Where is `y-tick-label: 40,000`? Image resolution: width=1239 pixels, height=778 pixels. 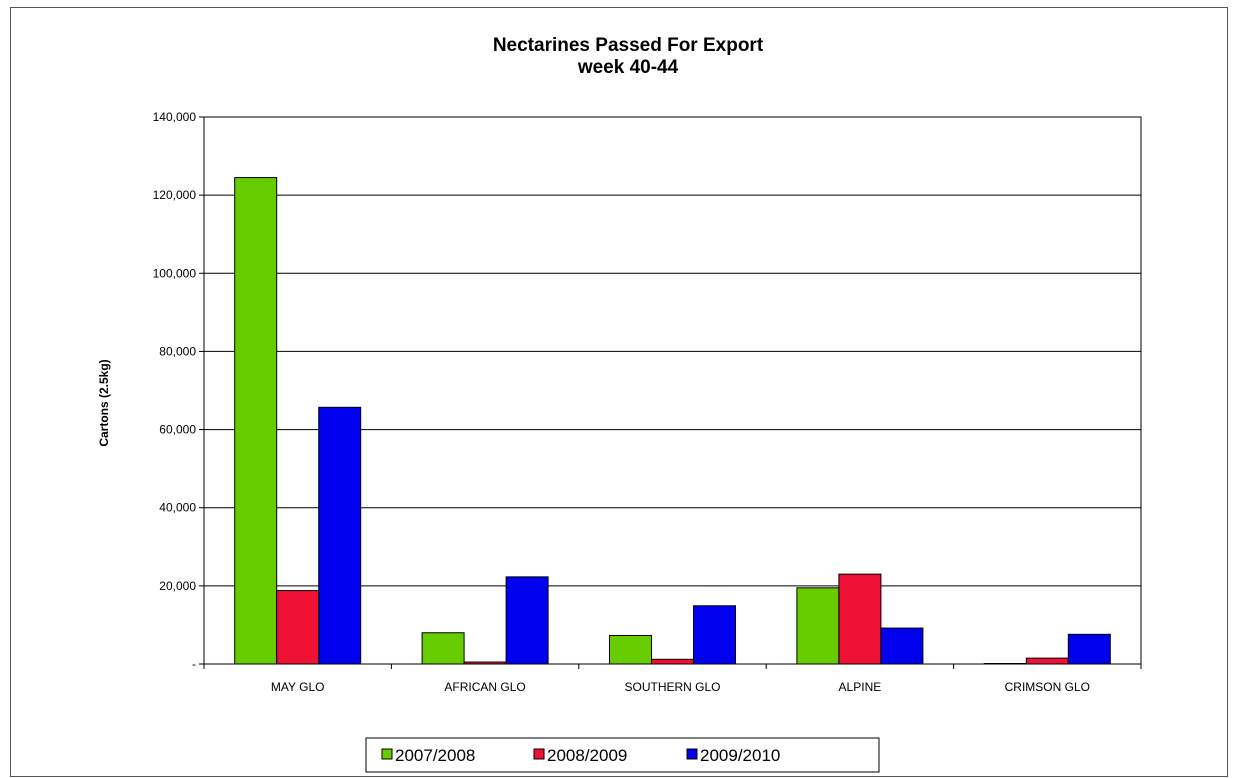
y-tick-label: 40,000 is located at coordinates (177, 508).